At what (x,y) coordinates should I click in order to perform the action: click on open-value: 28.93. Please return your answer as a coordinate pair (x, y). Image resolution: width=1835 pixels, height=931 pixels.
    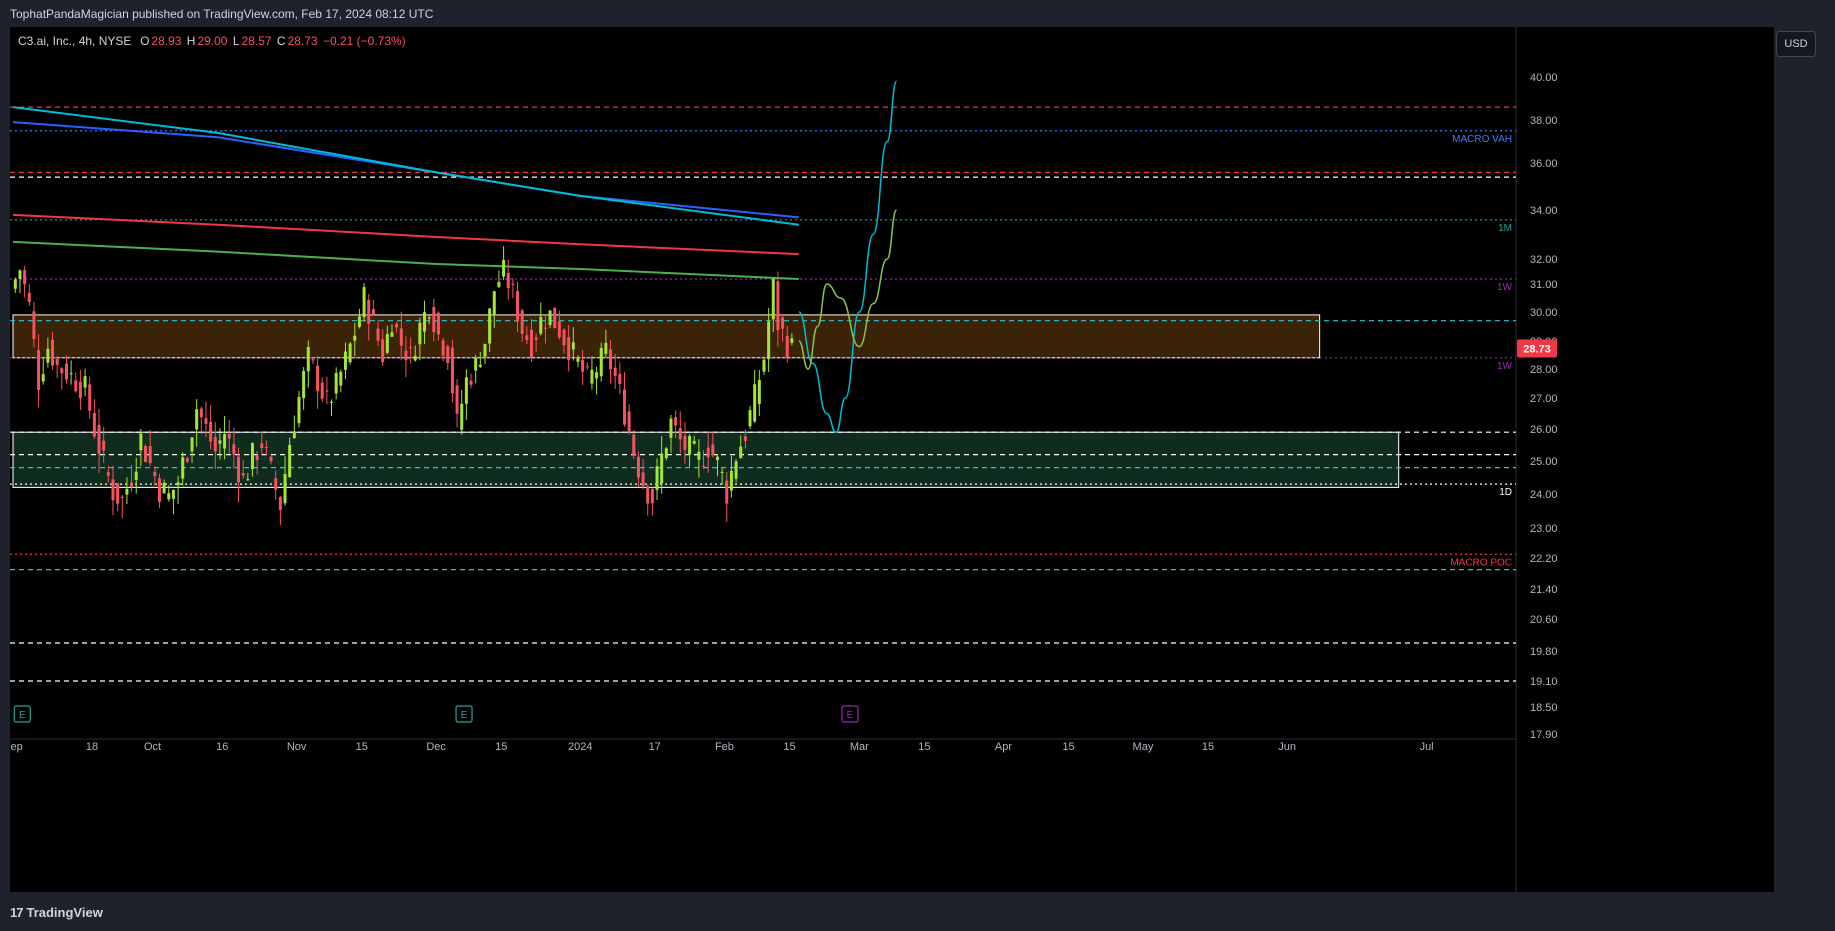
    Looking at the image, I should click on (166, 41).